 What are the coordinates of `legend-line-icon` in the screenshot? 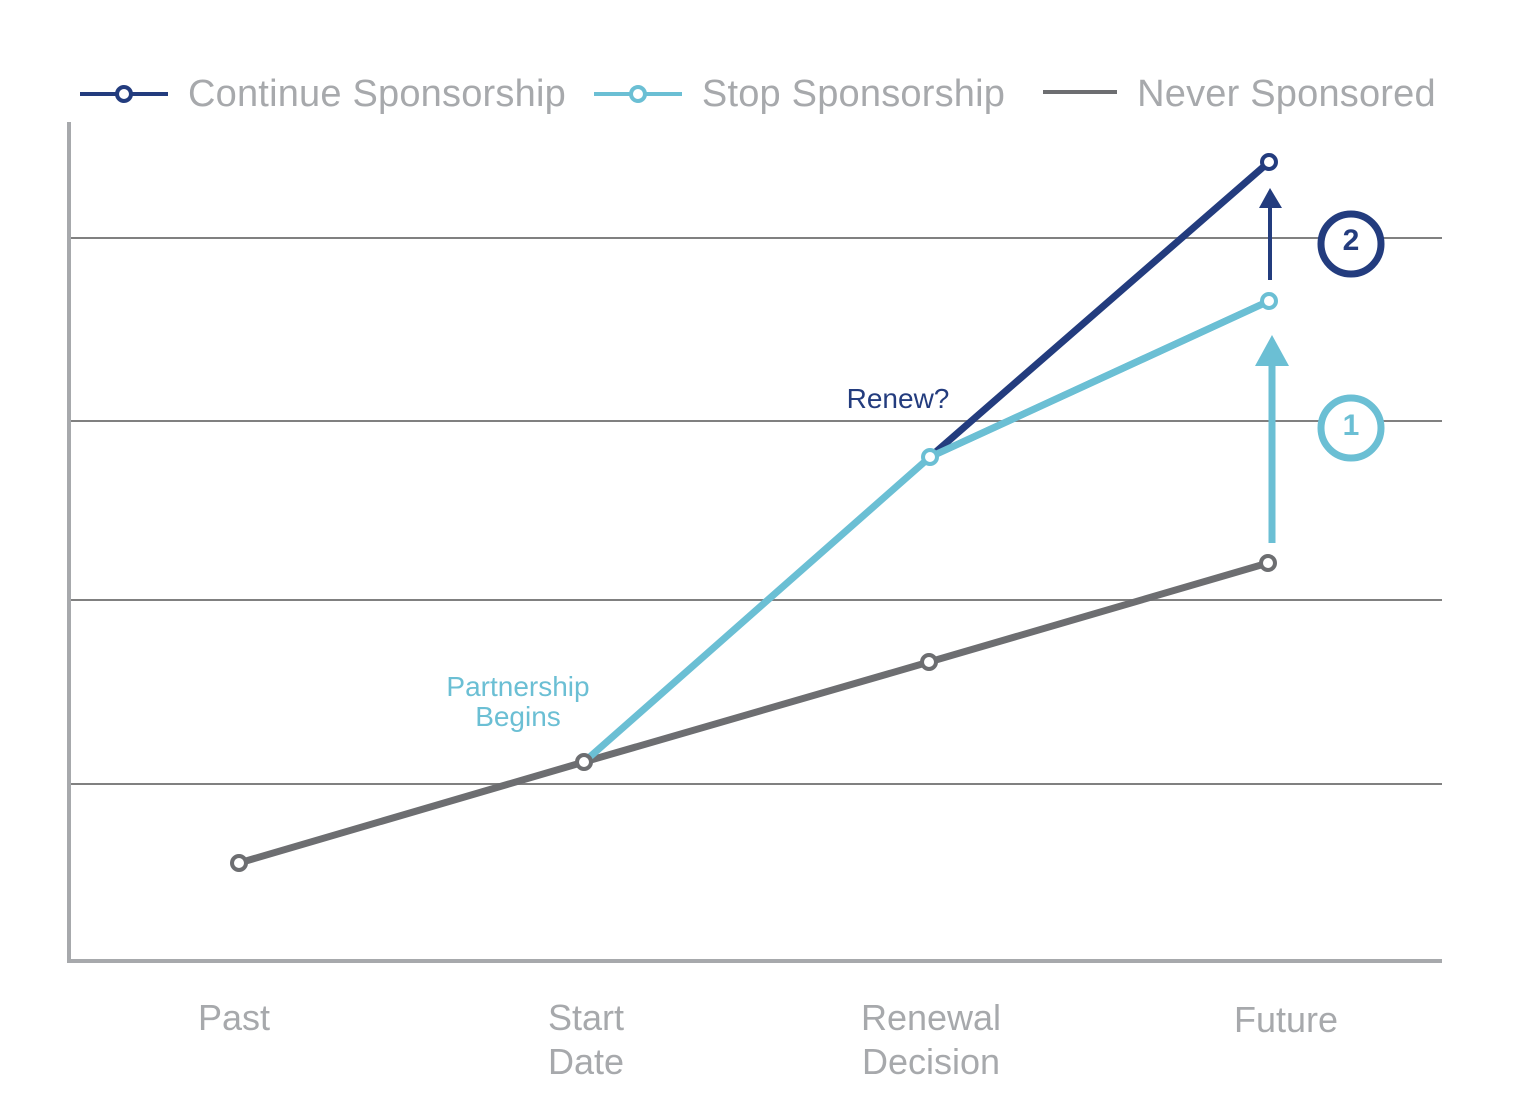 It's located at (1080, 92).